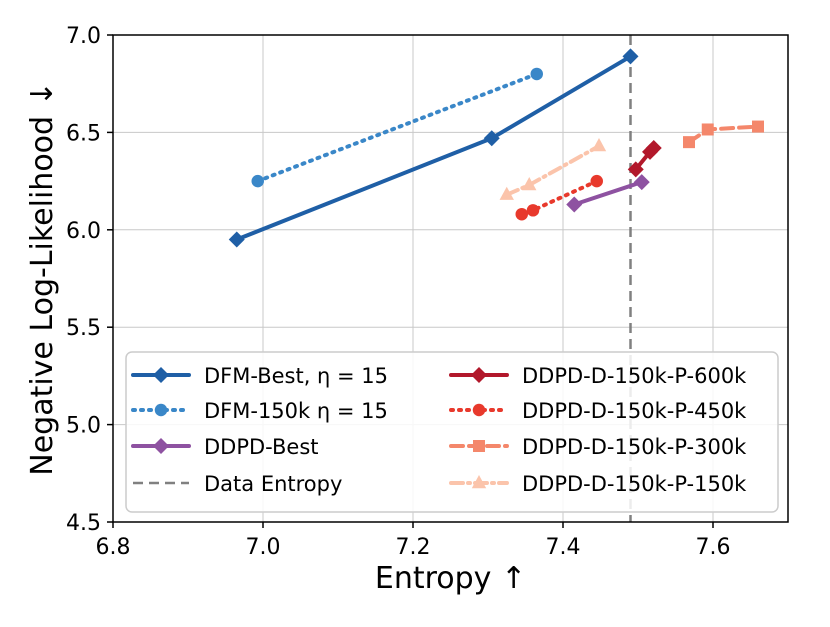 The width and height of the screenshot is (830, 627). Describe the element at coordinates (634, 484) in the screenshot. I see `legend-label: DDPD-D-150k-P-150k` at that location.